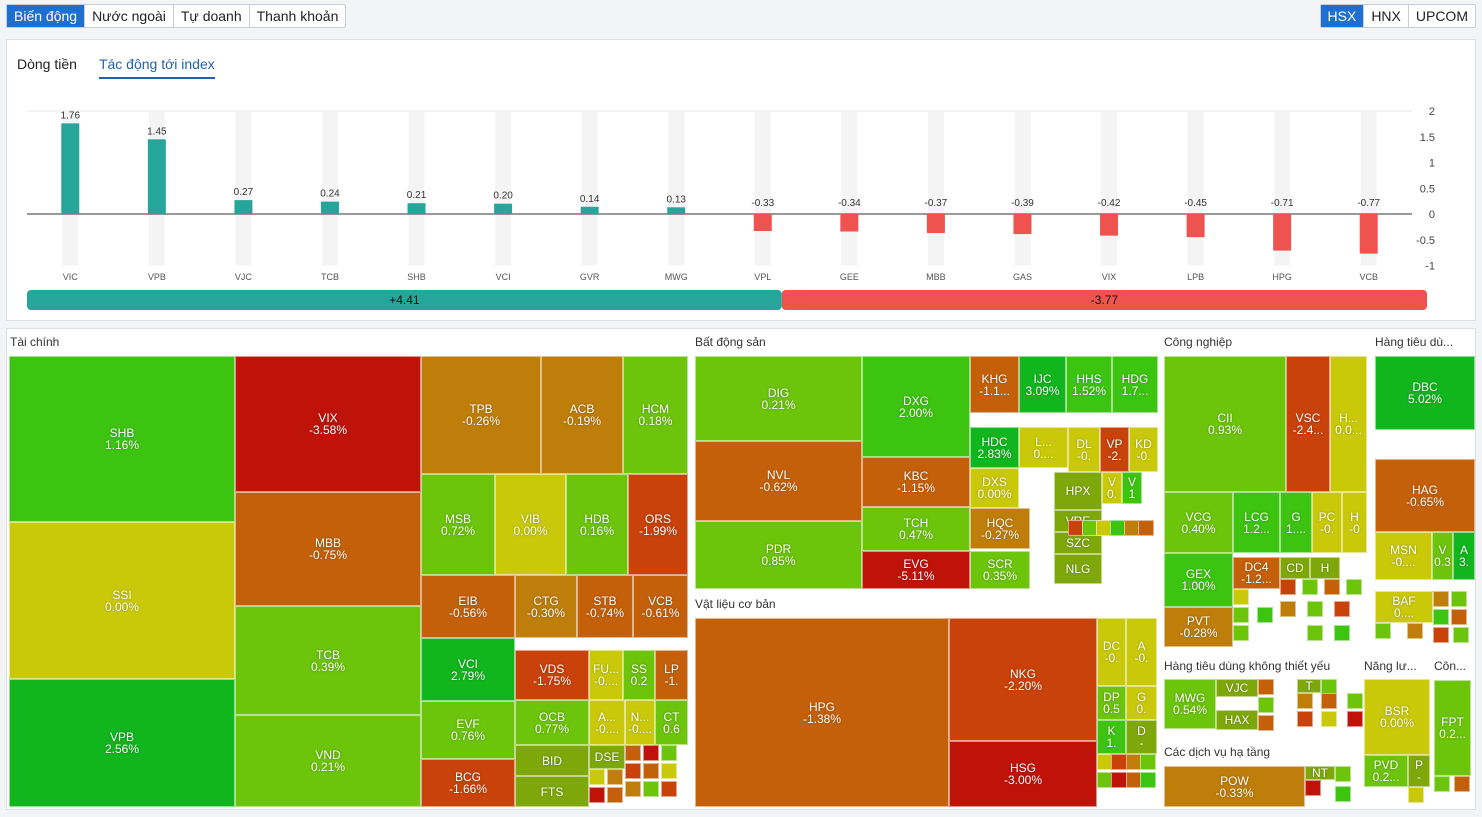 This screenshot has height=817, width=1482. What do you see at coordinates (1425, 393) in the screenshot?
I see `ticker-tile-dbc: DBC 5.02%` at bounding box center [1425, 393].